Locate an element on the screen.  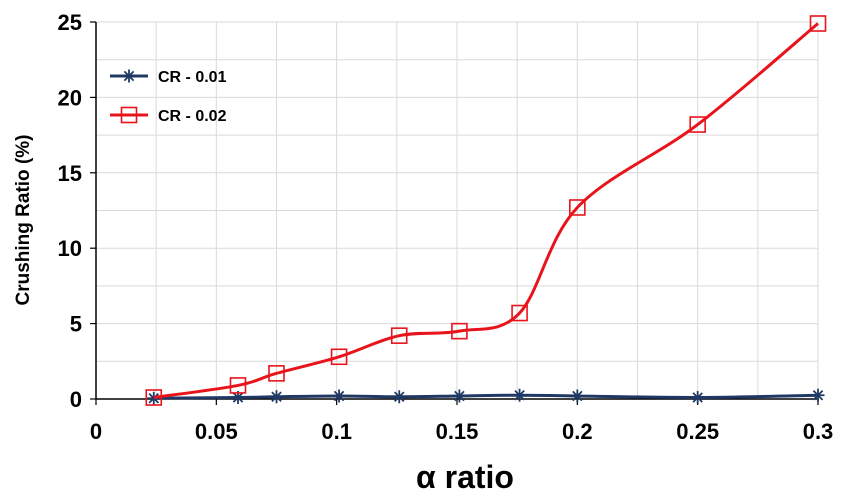
legend-item: CR - 0.02 is located at coordinates (168, 115).